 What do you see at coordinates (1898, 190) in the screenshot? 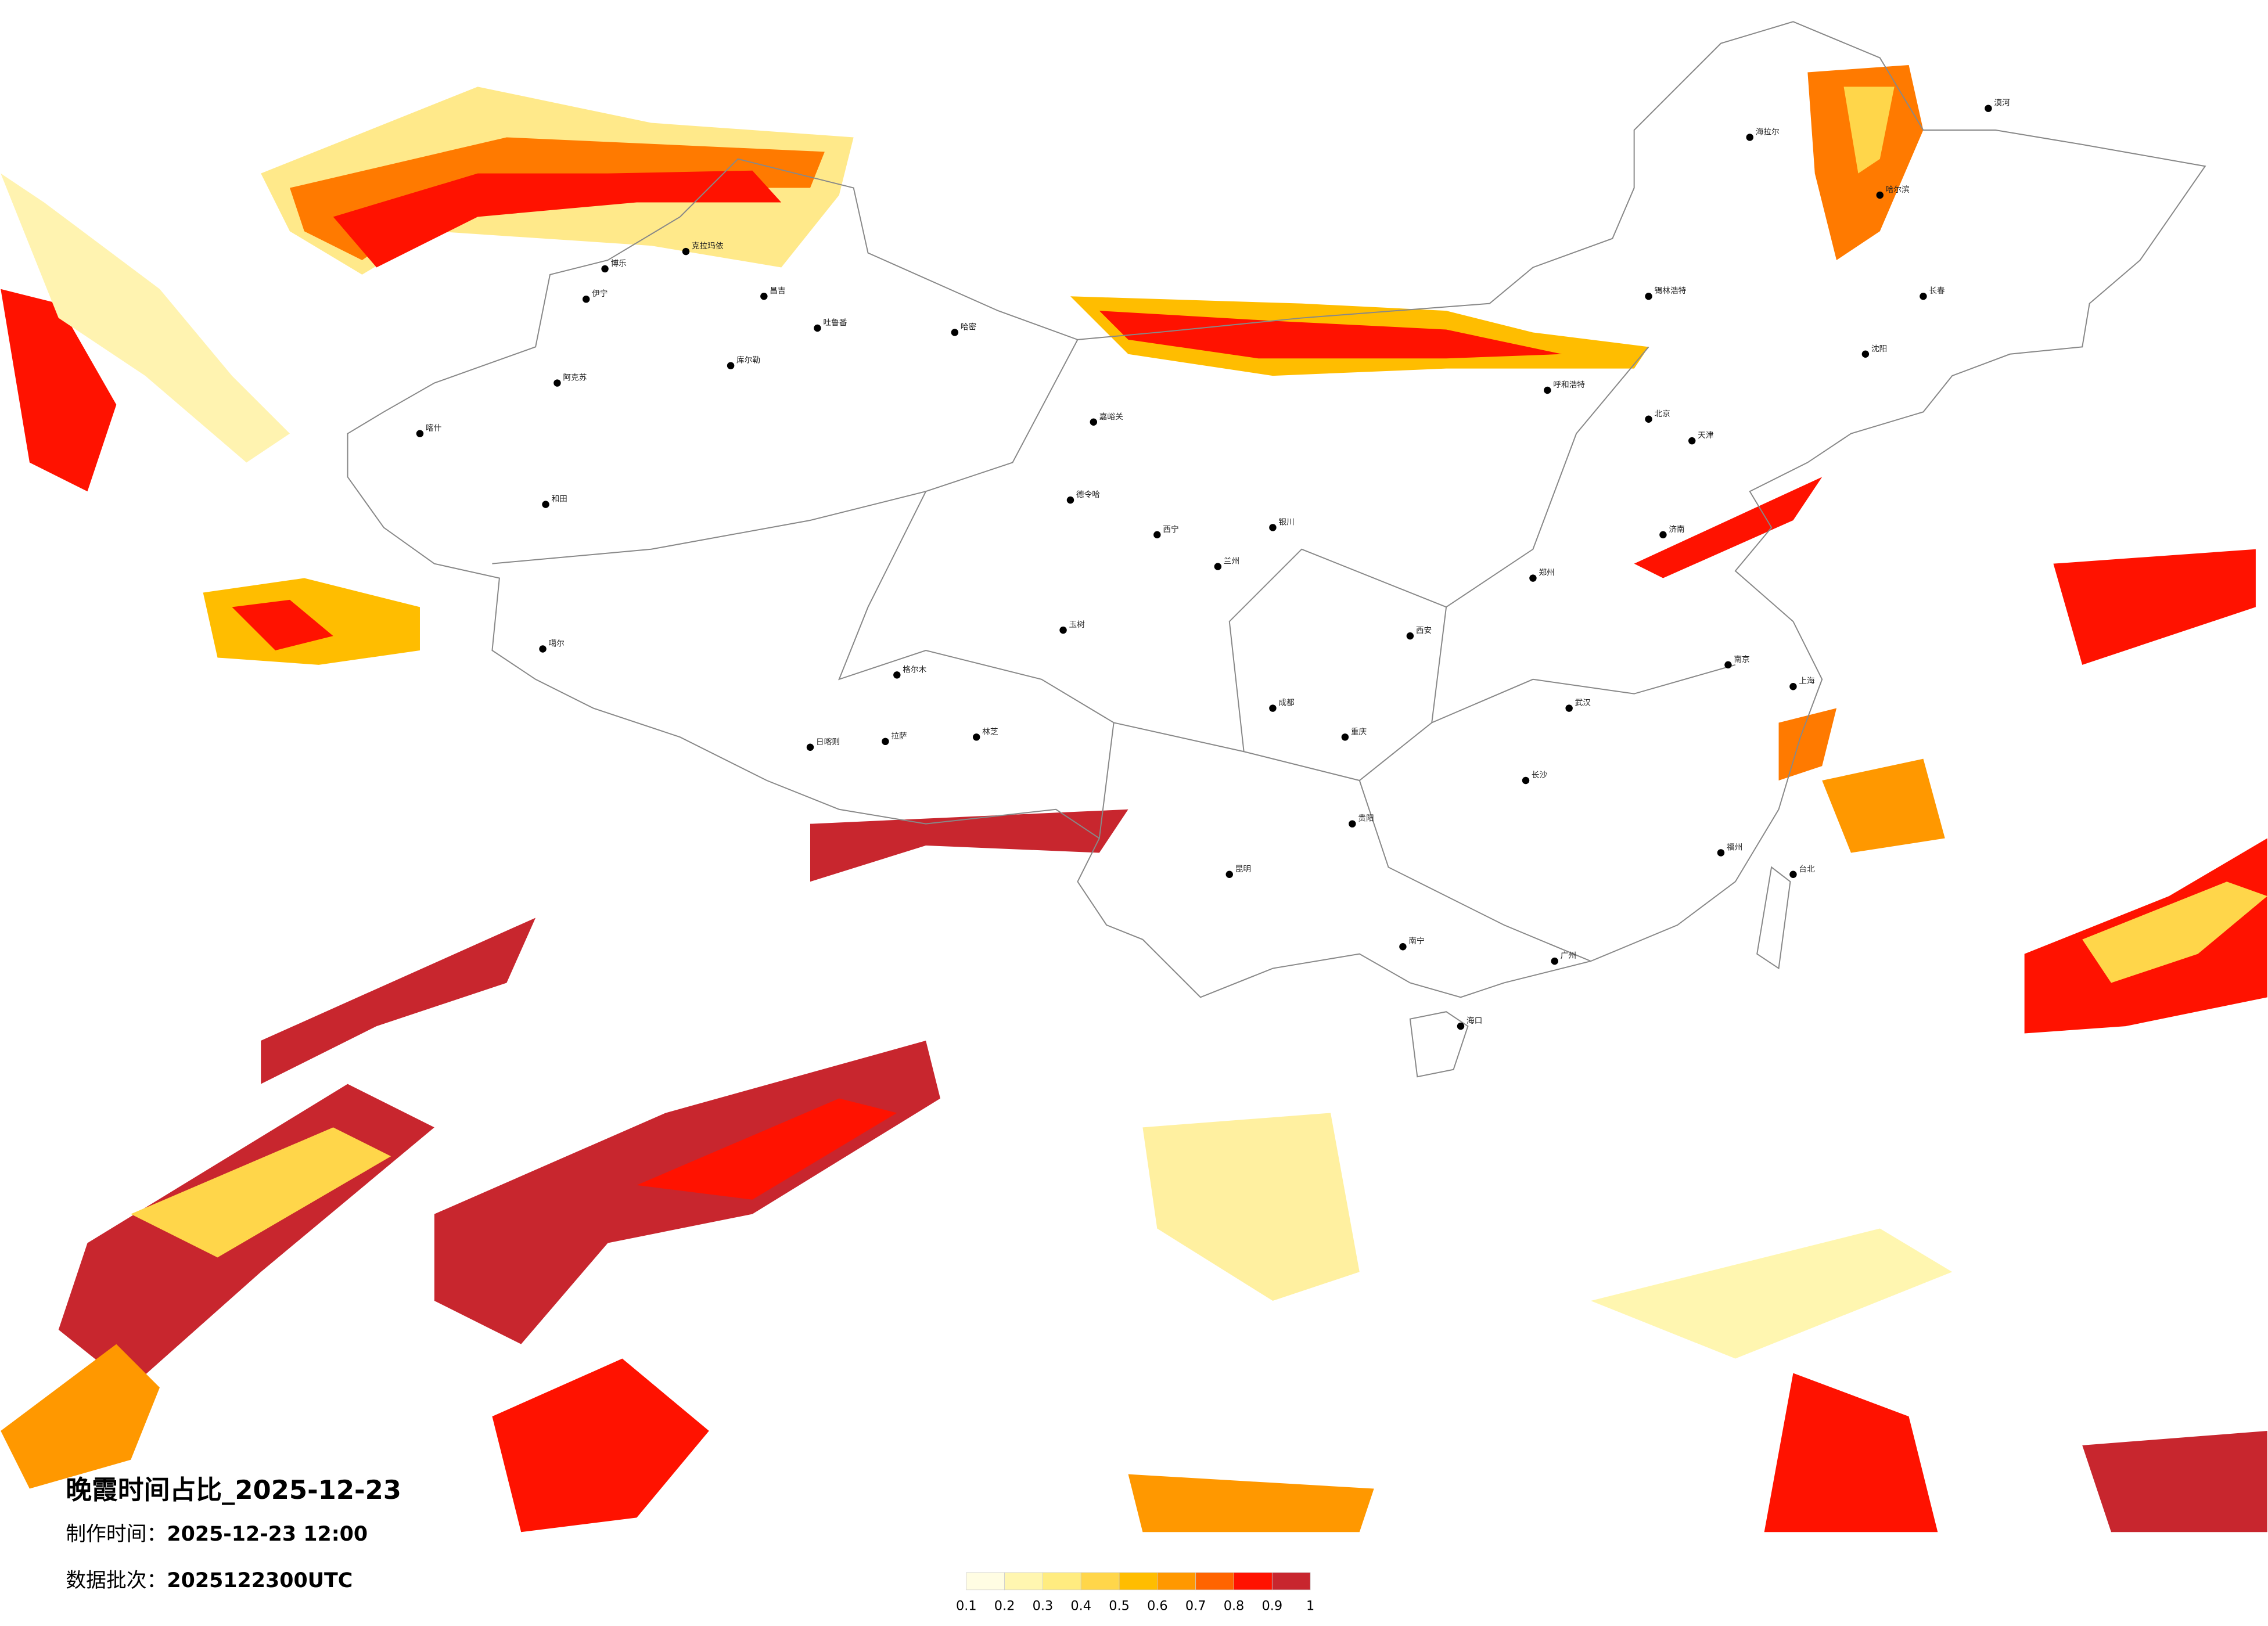
I see `city-label: 哈尔滨` at bounding box center [1898, 190].